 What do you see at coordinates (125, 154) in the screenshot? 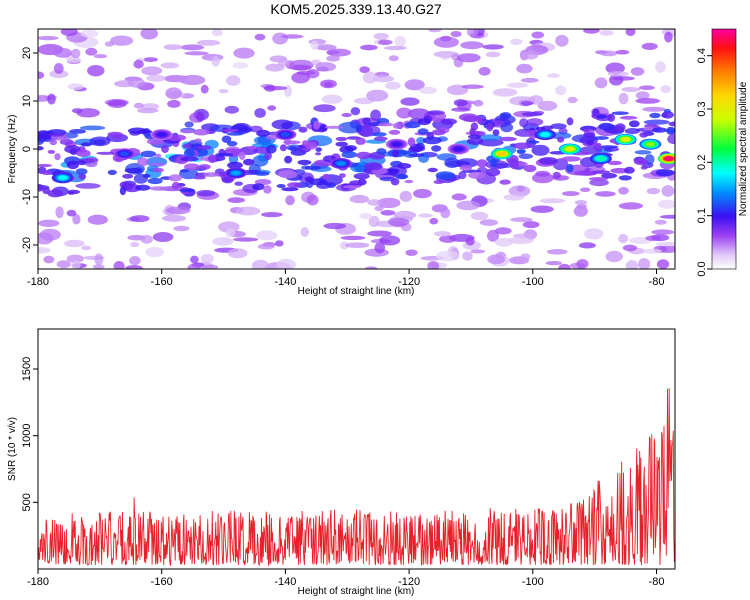
I see `spectrogram-hotspot` at bounding box center [125, 154].